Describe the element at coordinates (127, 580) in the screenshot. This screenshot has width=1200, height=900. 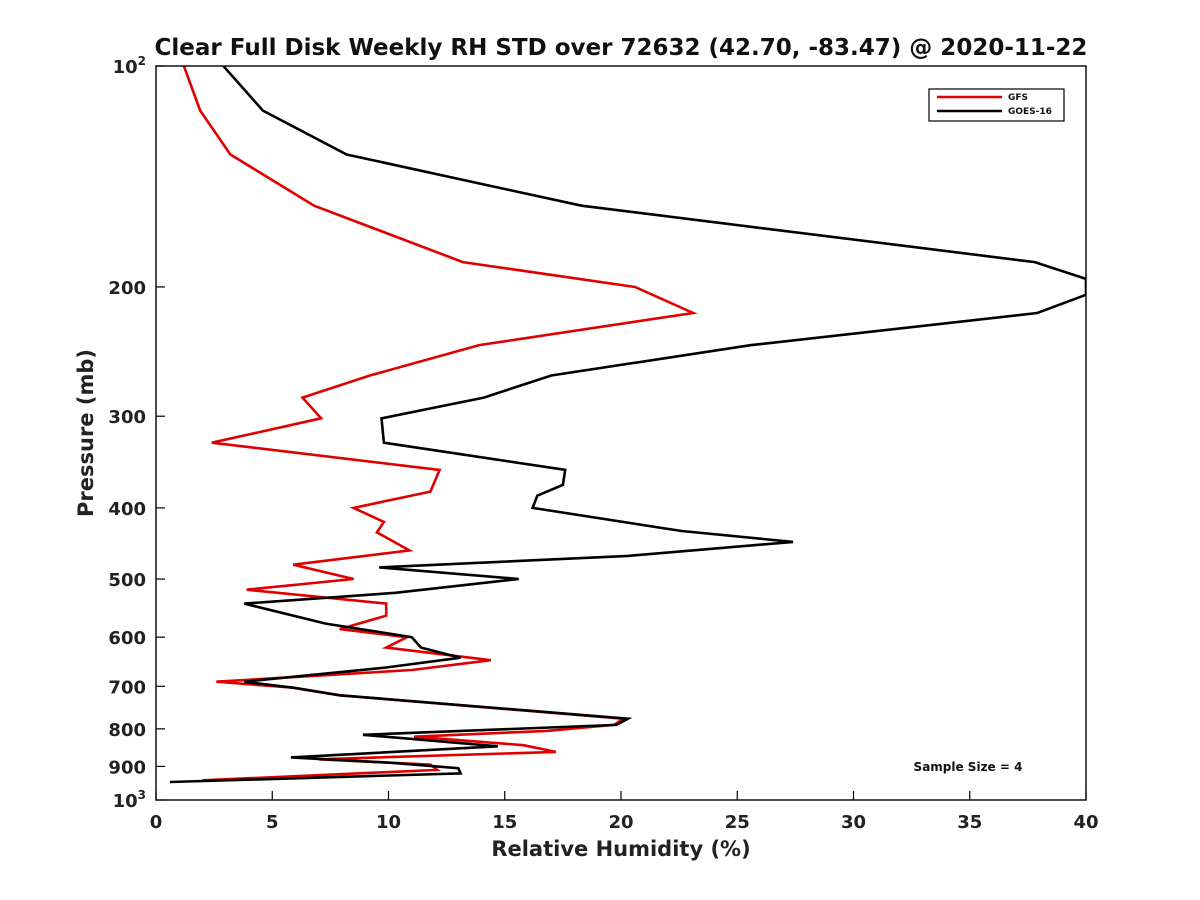
I see `y-tick-label: 500` at that location.